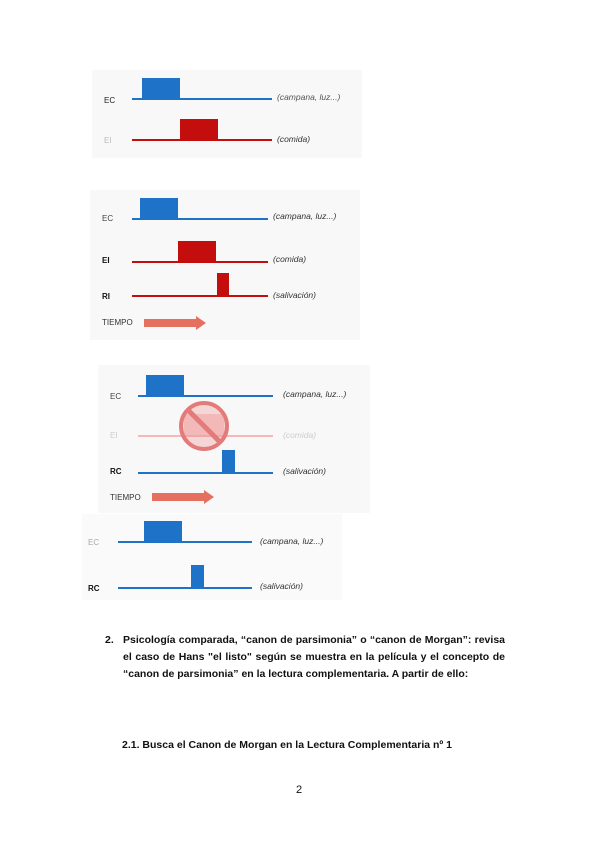 This screenshot has height=848, width=599. I want to click on ri-line, so click(200, 296).